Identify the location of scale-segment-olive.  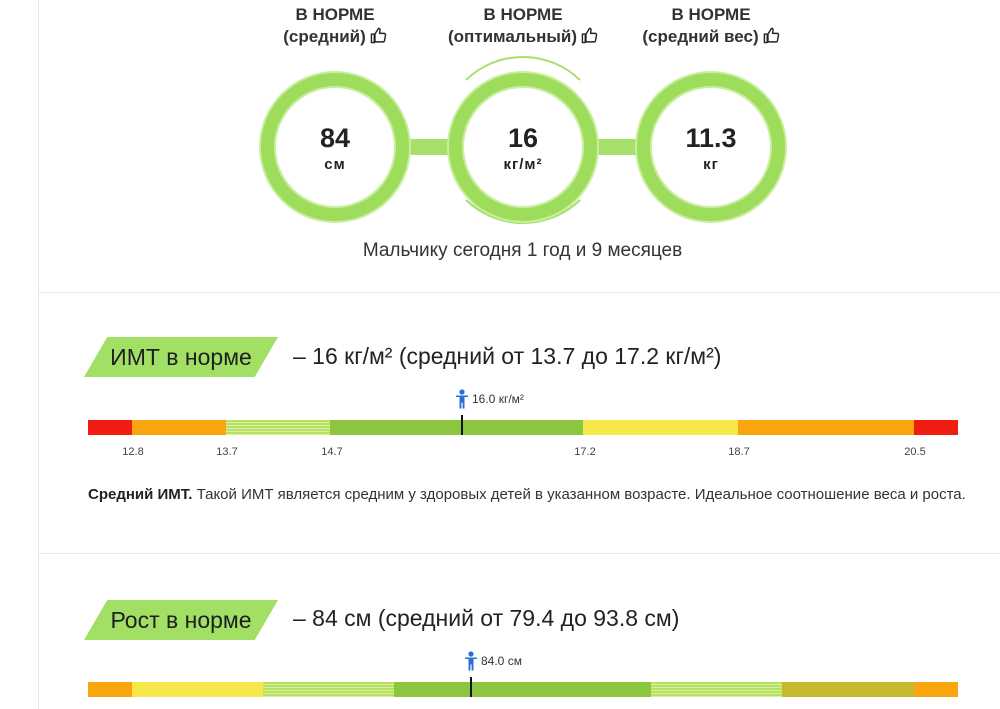
(848, 689).